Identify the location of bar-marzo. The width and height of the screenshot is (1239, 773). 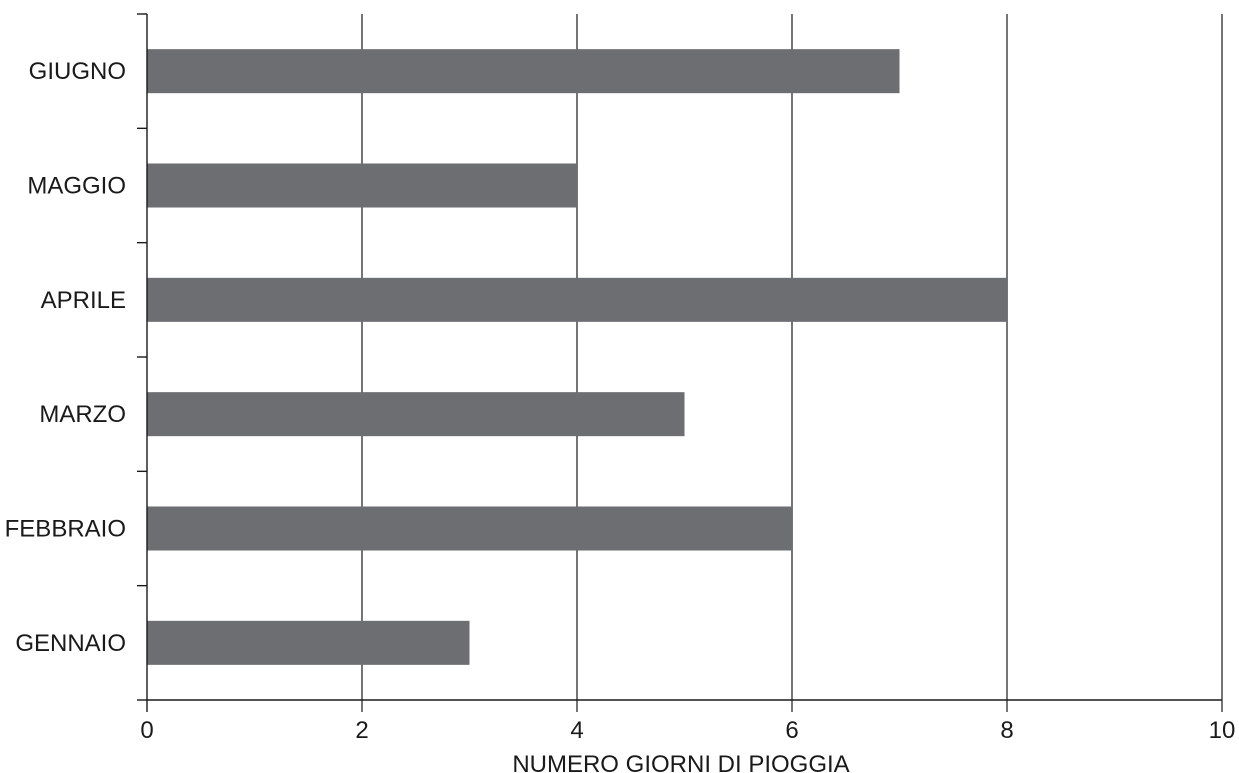
(416, 414).